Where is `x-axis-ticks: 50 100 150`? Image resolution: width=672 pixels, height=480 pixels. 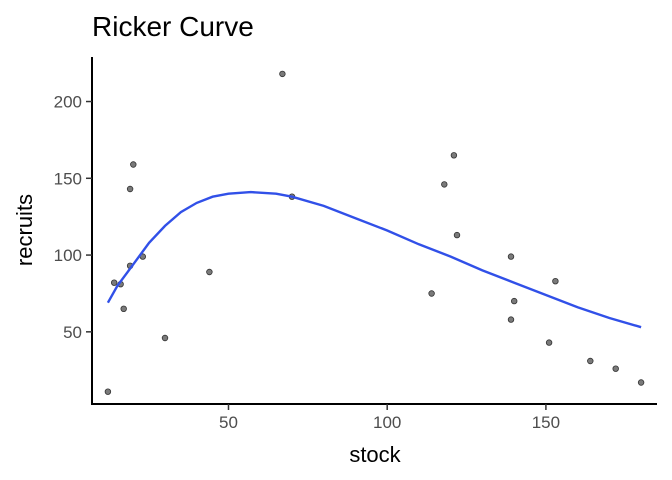
x-axis-ticks: 50 100 150 is located at coordinates (389, 418).